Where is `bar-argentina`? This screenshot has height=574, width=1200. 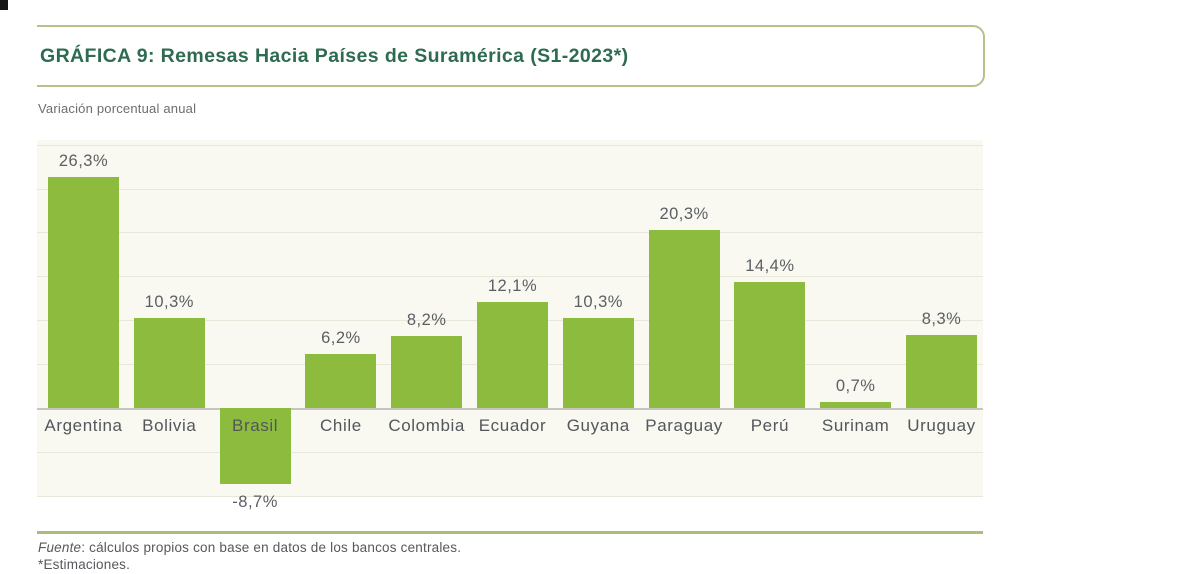 bar-argentina is located at coordinates (83, 292).